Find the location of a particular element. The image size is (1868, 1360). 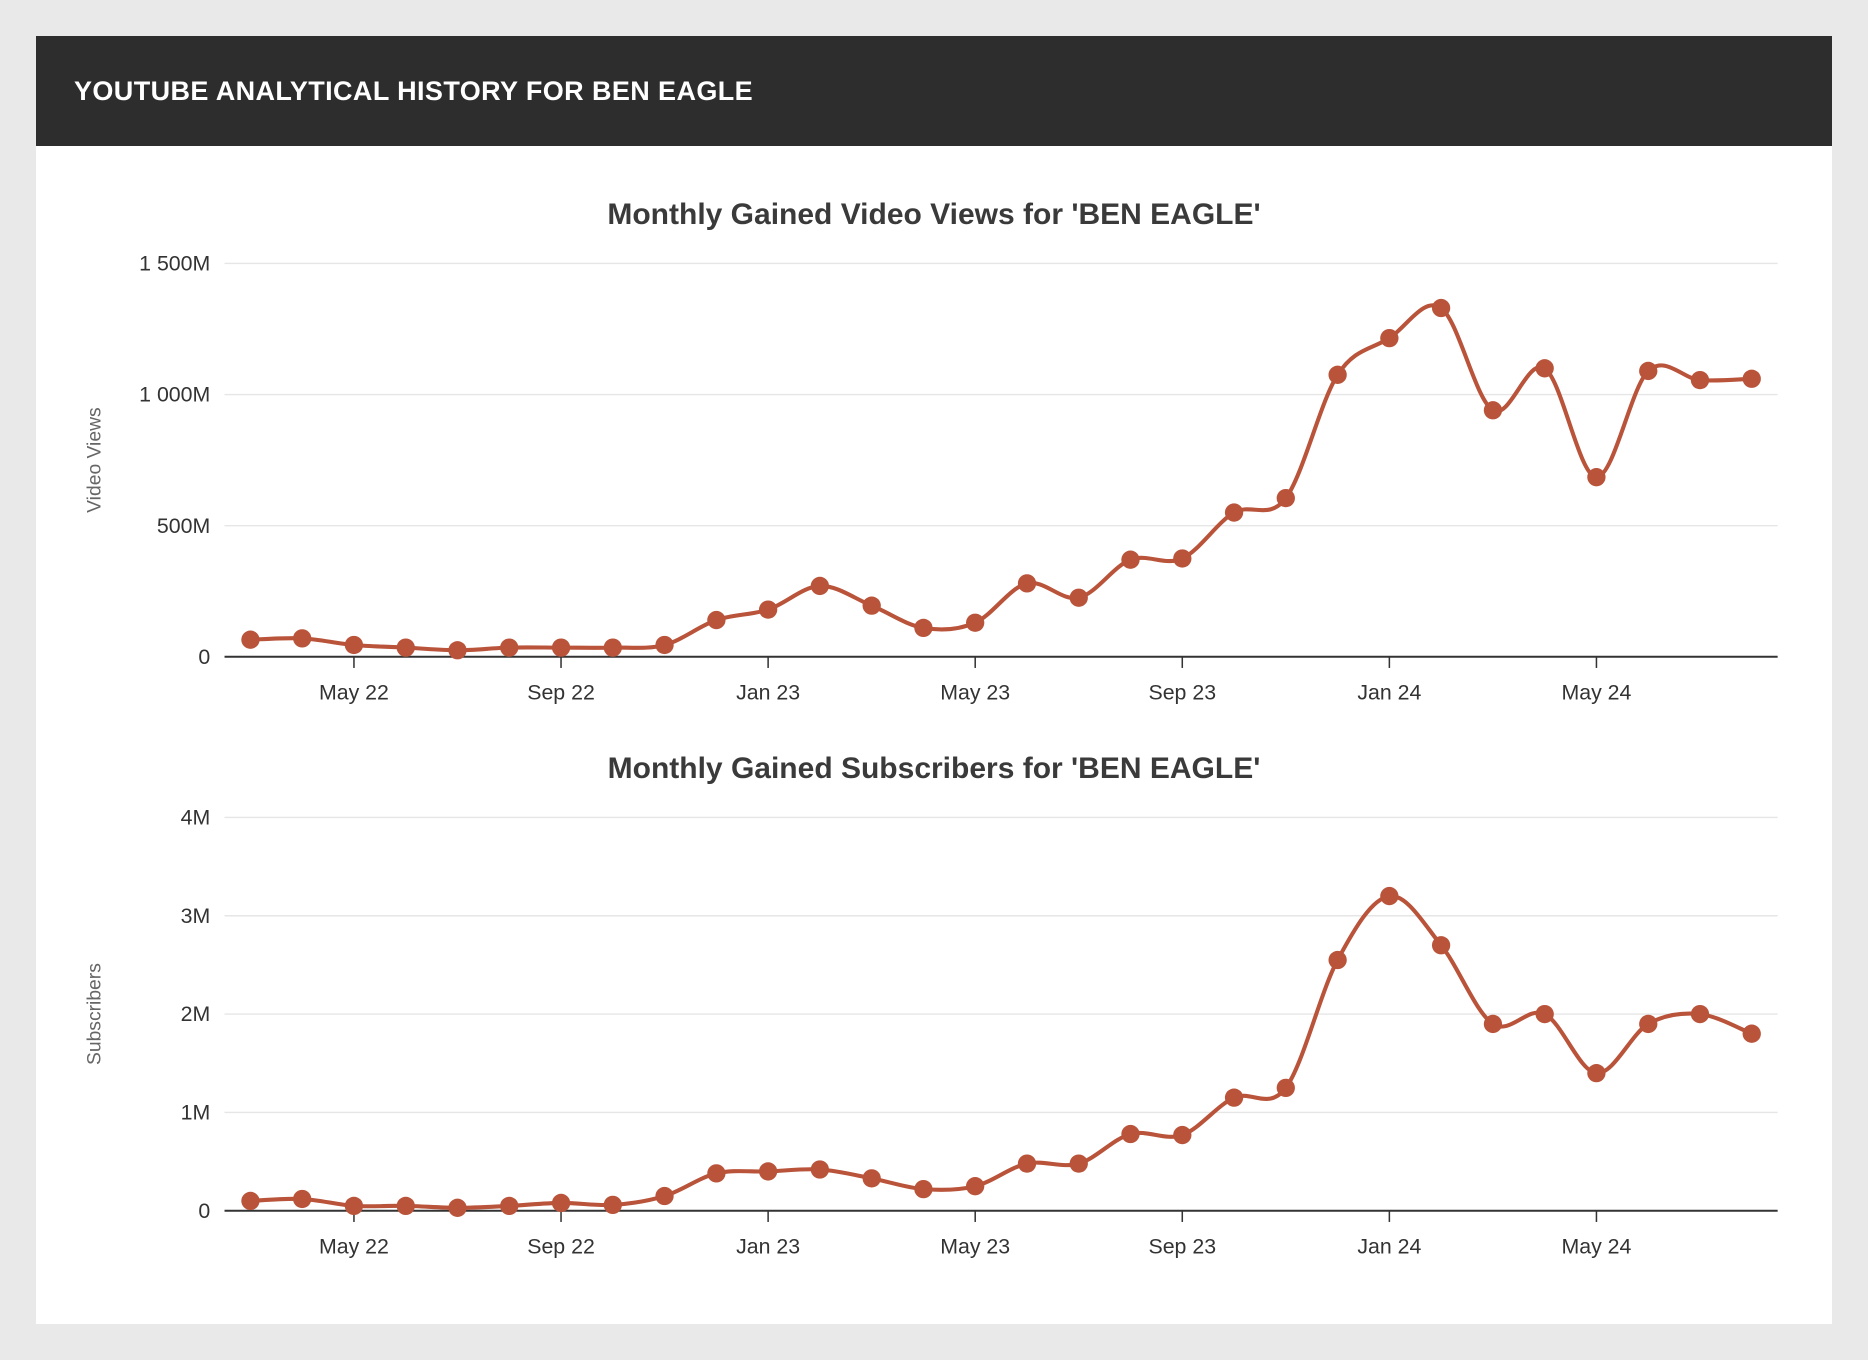

svg-text: Subscribers is located at coordinates (95, 1014).